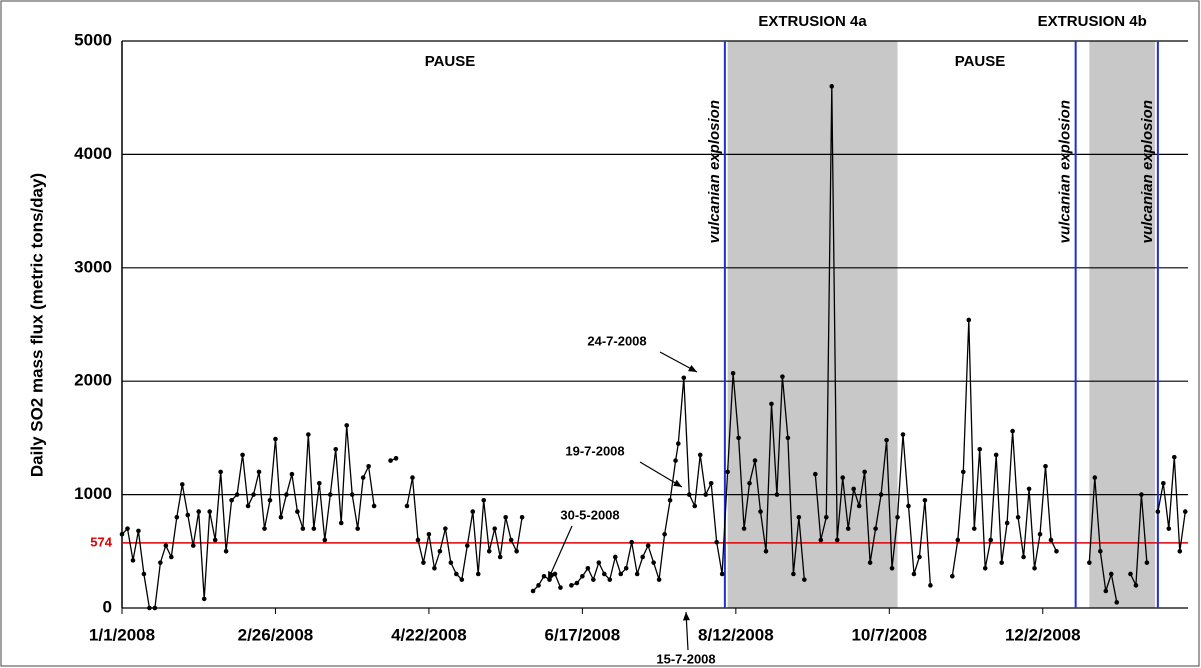  Describe the element at coordinates (812, 324) in the screenshot. I see `shaded-region` at that location.